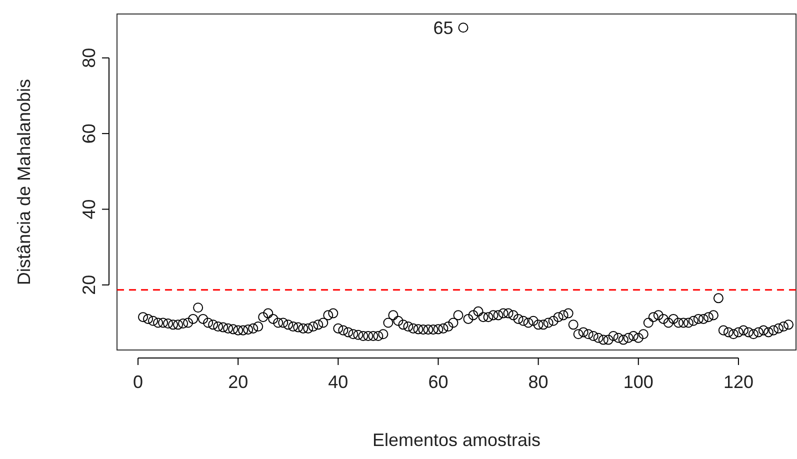 The image size is (797, 459). I want to click on y-tick-label: 60, so click(89, 134).